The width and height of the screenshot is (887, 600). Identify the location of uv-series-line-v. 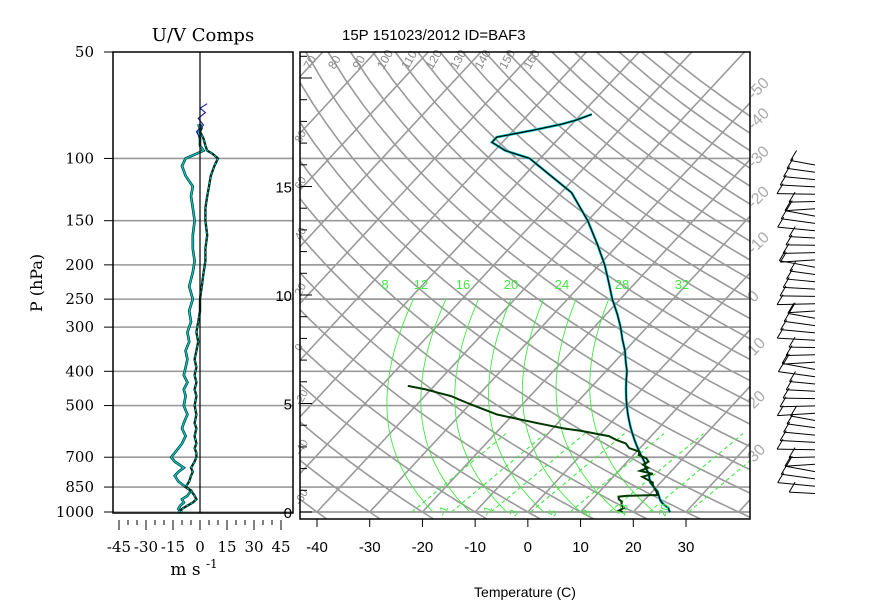
(198, 318).